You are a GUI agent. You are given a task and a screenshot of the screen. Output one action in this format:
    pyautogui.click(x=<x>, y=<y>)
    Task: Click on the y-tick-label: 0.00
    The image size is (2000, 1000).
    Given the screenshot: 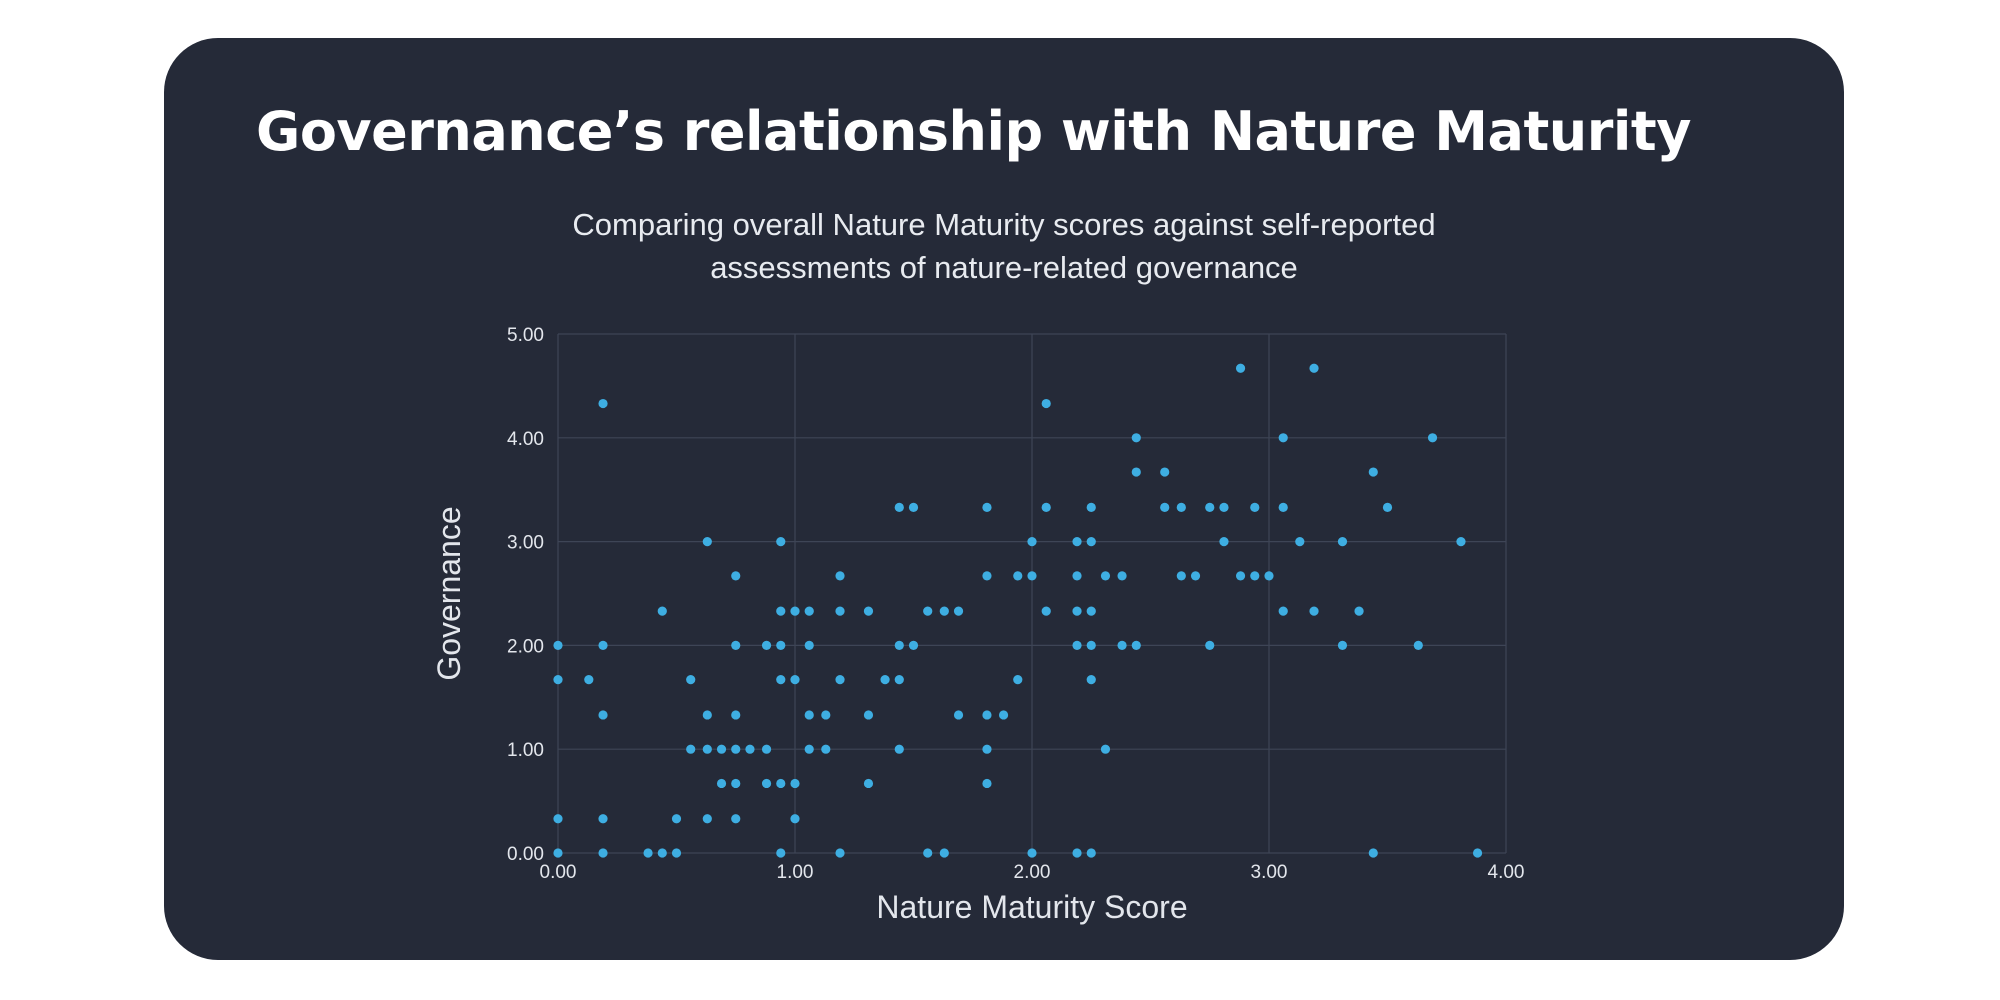 What is the action you would take?
    pyautogui.click(x=525, y=854)
    